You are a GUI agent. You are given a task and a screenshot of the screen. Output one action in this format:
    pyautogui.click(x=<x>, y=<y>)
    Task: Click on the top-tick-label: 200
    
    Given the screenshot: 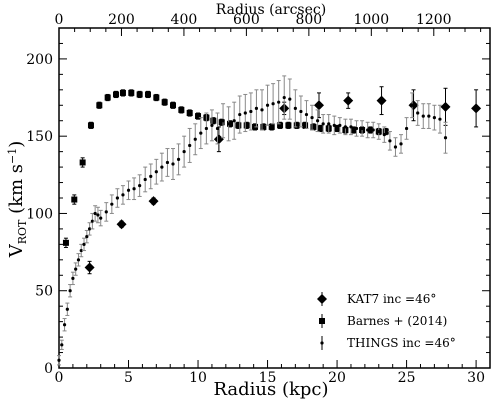 What is the action you would take?
    pyautogui.click(x=121, y=20)
    